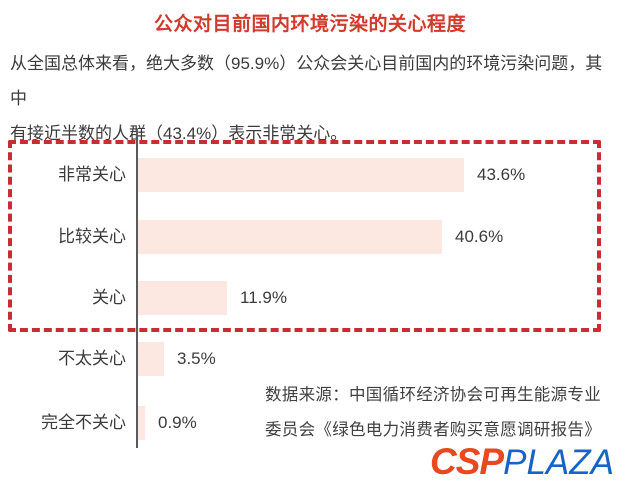  What do you see at coordinates (310, 298) in the screenshot?
I see `chart-row: 关心 11.9%` at bounding box center [310, 298].